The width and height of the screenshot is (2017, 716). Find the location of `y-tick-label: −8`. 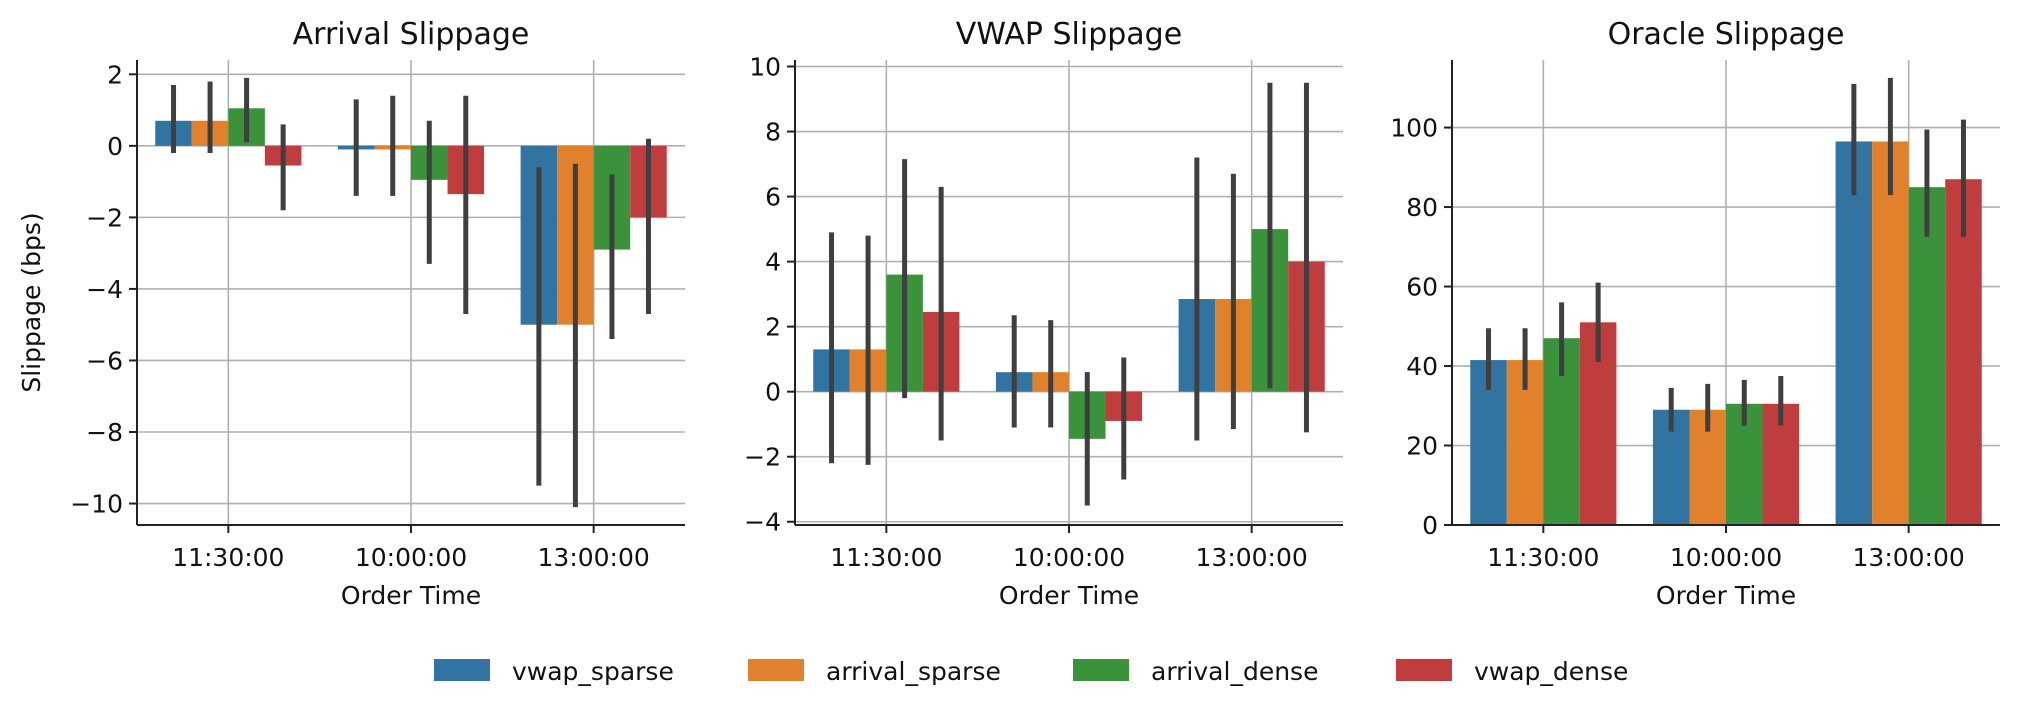

y-tick-label: −8 is located at coordinates (104, 432).